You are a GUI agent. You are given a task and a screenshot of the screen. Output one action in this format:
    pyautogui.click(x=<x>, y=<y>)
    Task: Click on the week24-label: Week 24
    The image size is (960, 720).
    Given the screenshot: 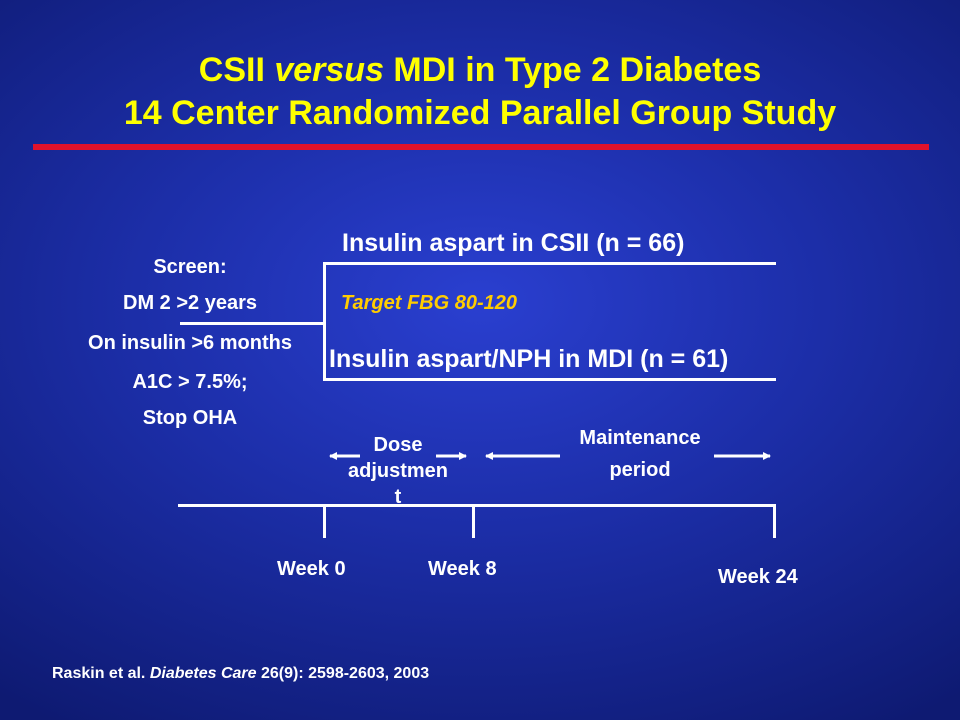 What is the action you would take?
    pyautogui.click(x=758, y=577)
    